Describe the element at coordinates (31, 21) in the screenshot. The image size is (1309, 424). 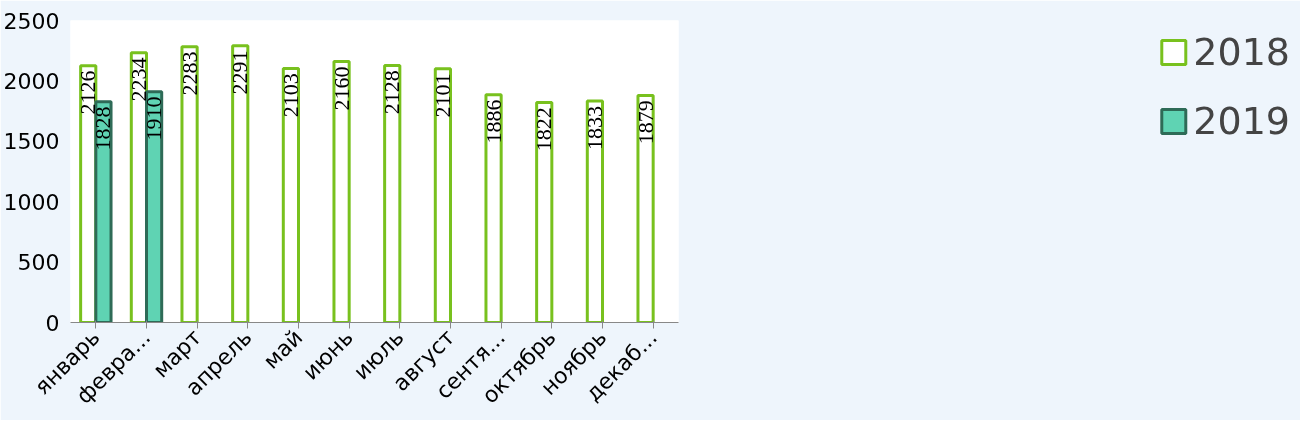
I see `y-tick-label: 2500` at that location.